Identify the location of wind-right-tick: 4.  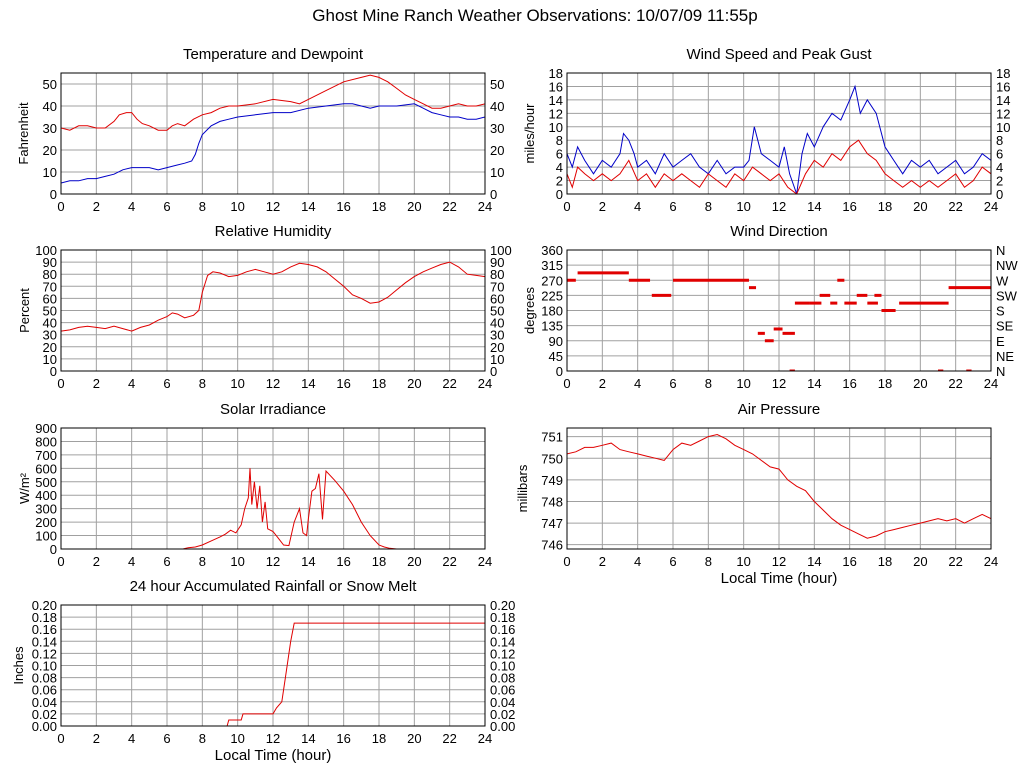
(999, 167).